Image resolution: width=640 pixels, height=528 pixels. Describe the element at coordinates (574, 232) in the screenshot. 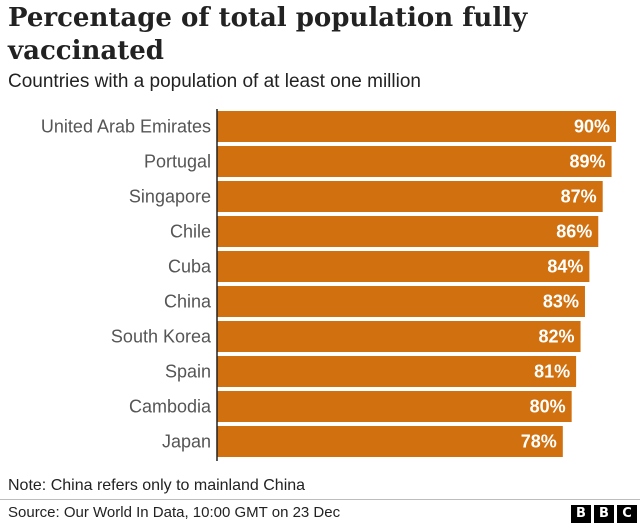

I see `data-label: 86%` at that location.